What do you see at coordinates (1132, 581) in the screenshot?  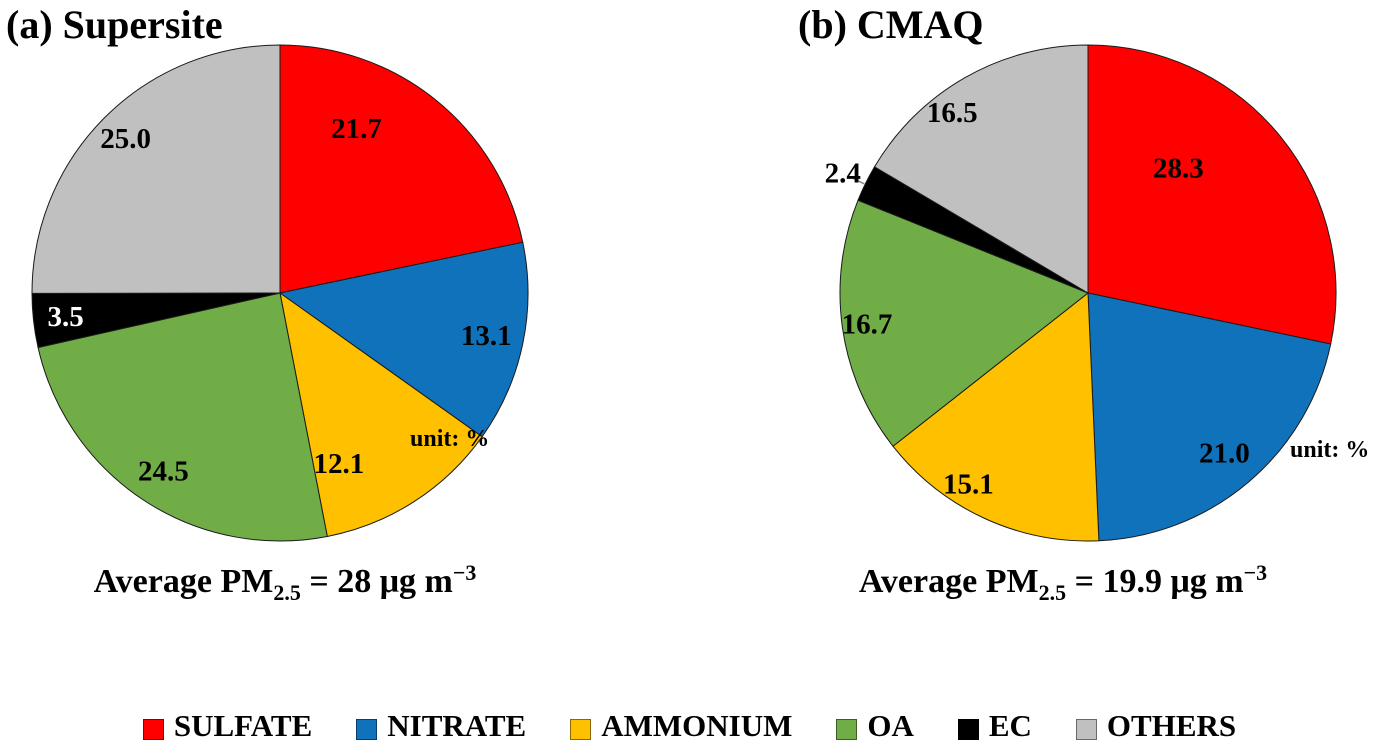 I see `caption-value: 19.9` at bounding box center [1132, 581].